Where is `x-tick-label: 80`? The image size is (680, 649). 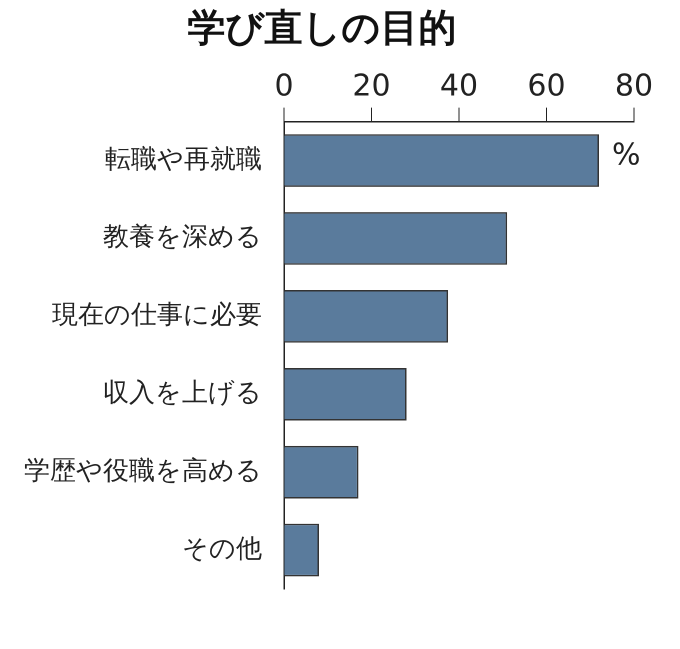
x-tick-label: 80 is located at coordinates (634, 86).